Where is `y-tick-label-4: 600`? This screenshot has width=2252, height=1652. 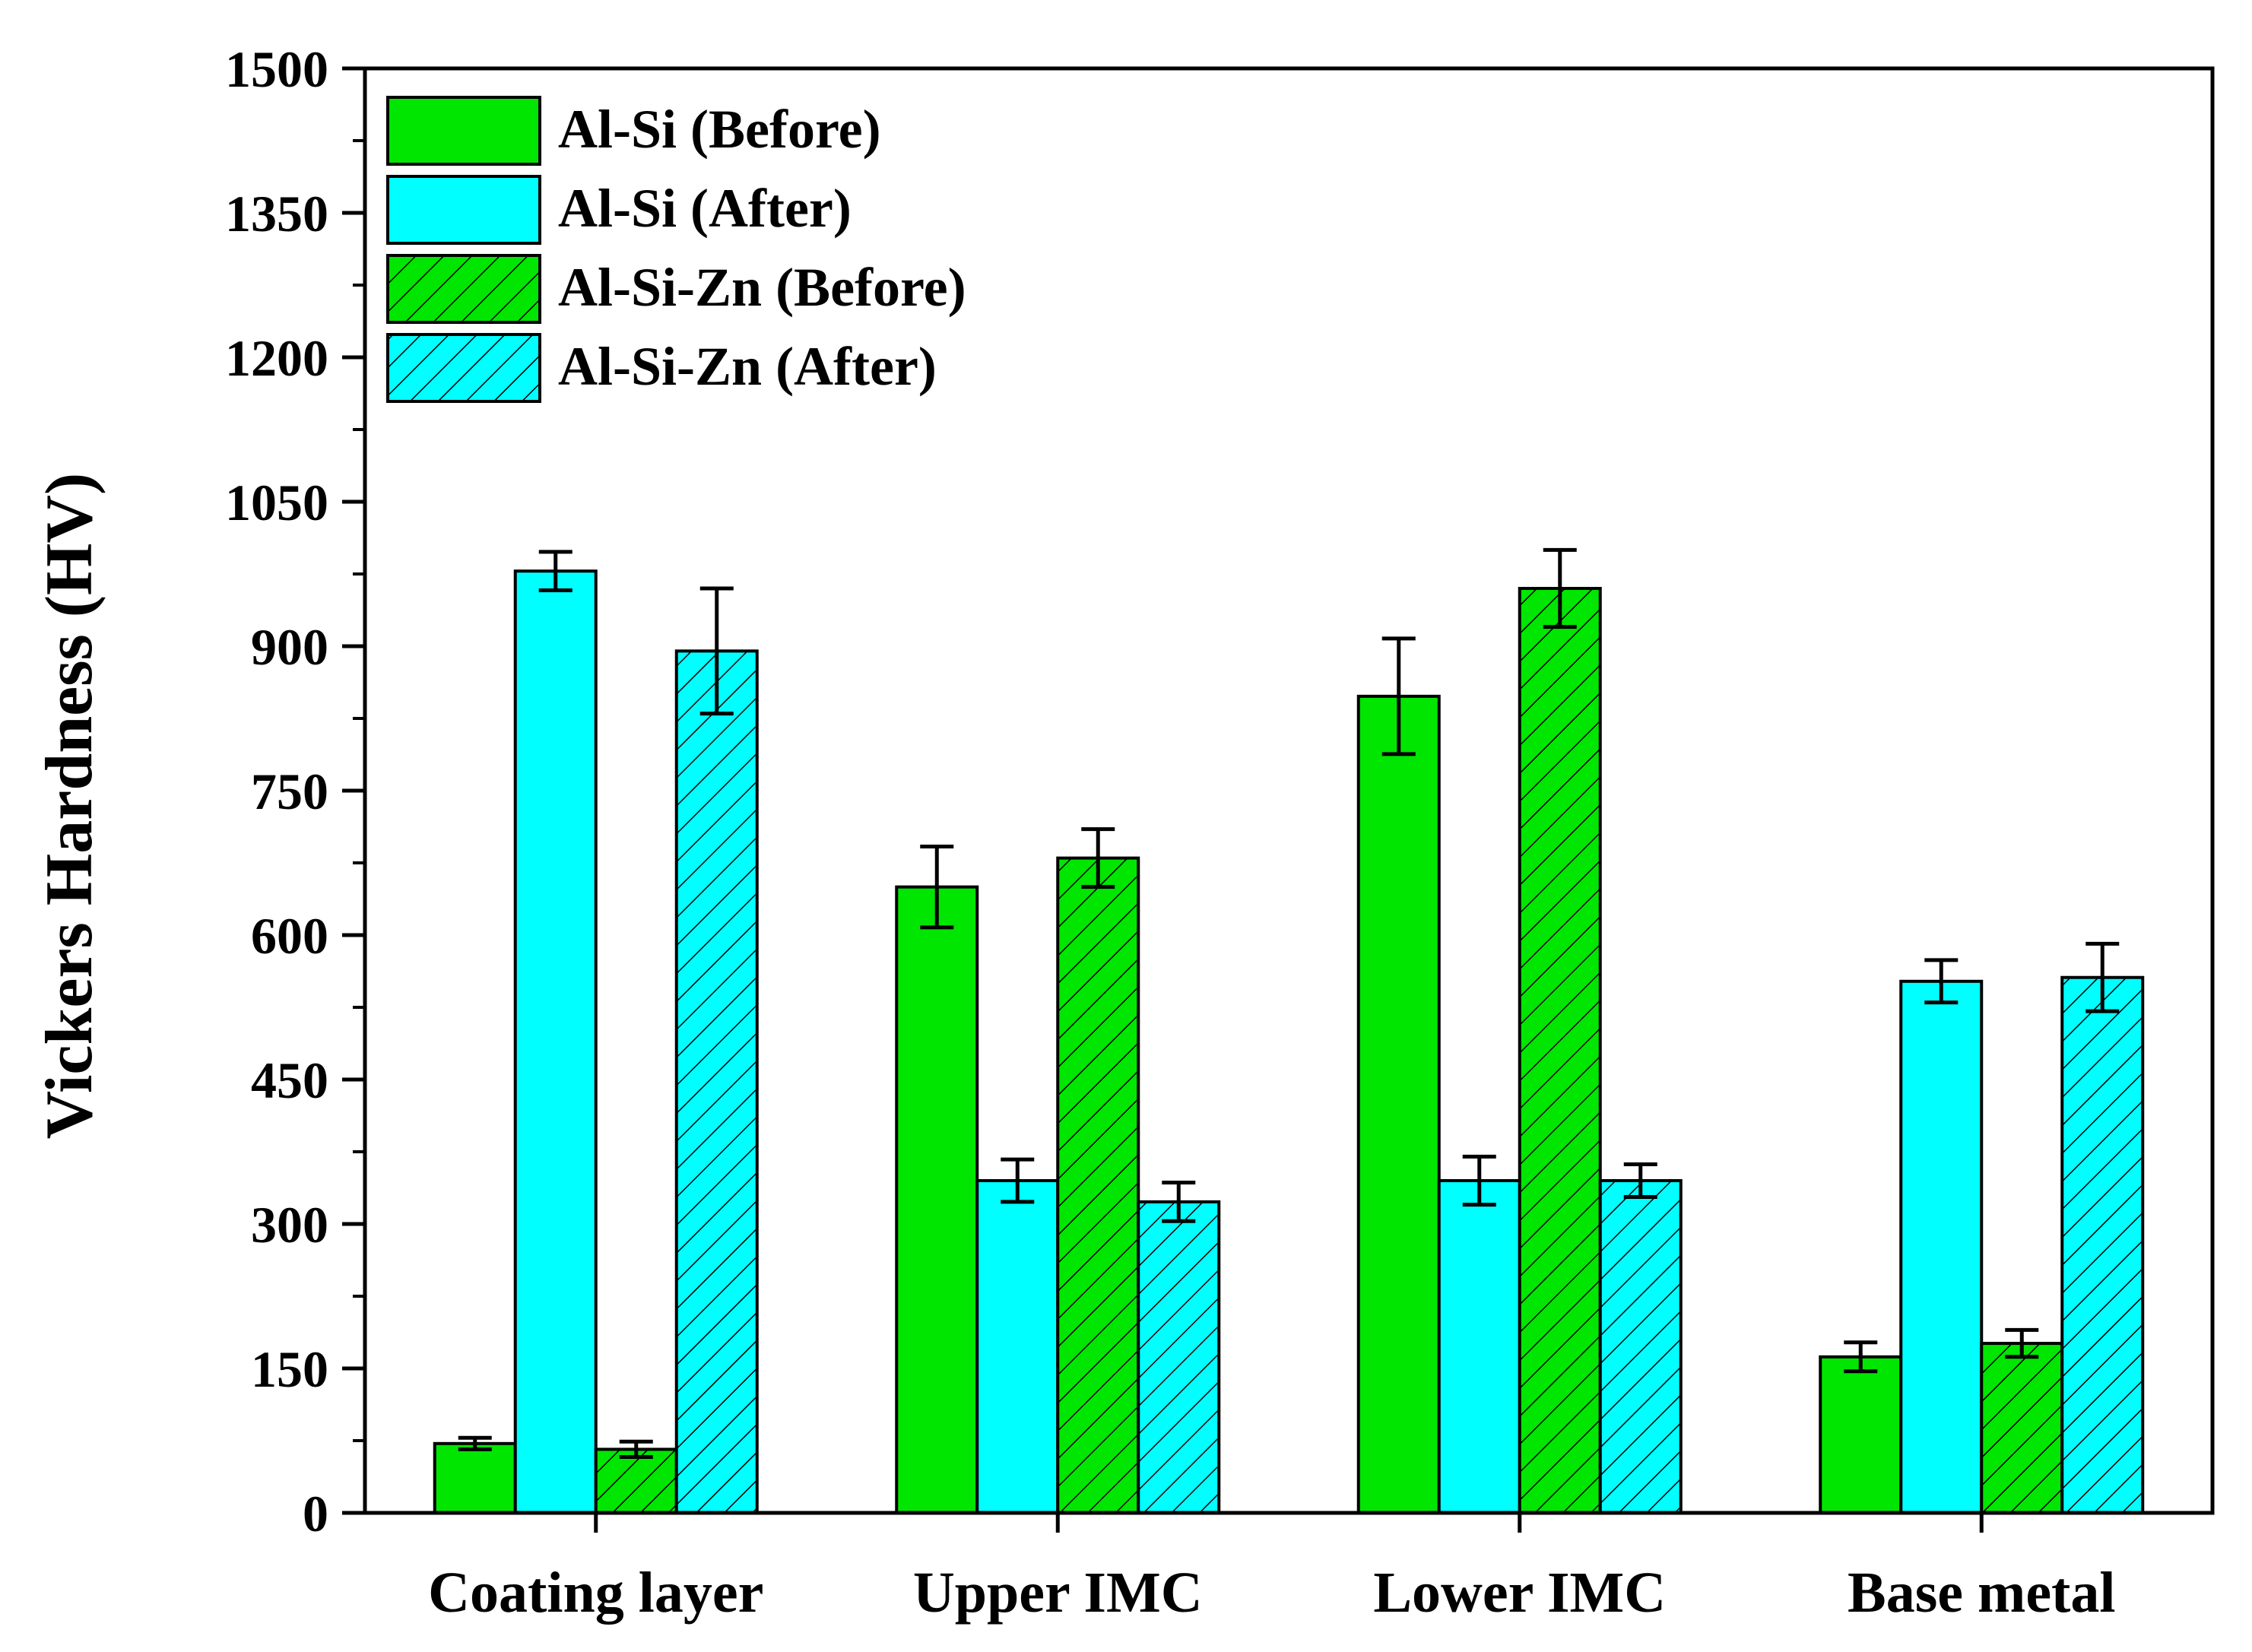 y-tick-label-4: 600 is located at coordinates (289, 936).